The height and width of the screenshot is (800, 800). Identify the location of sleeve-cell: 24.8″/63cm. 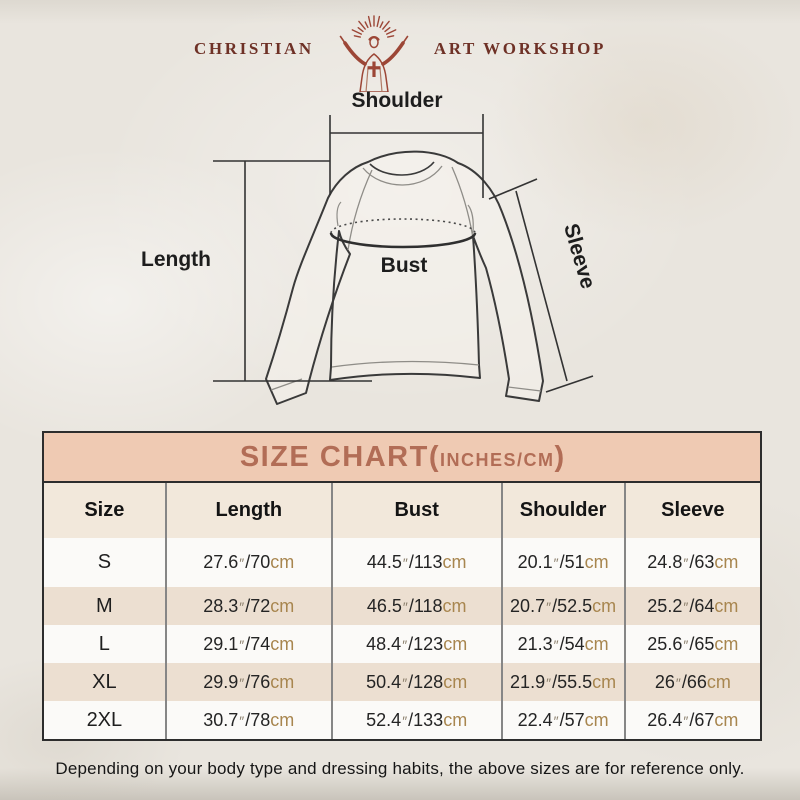
(691, 562).